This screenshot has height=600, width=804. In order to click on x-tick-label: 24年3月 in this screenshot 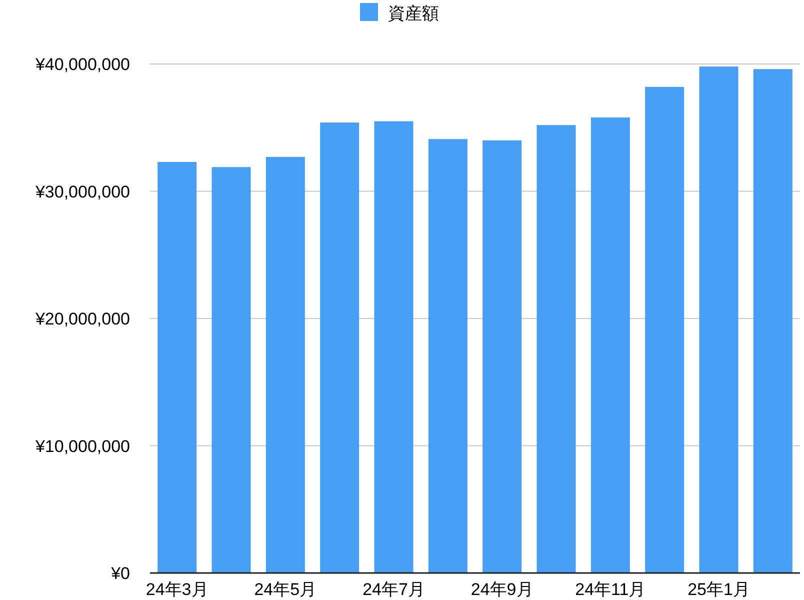, I will do `click(177, 589)`.